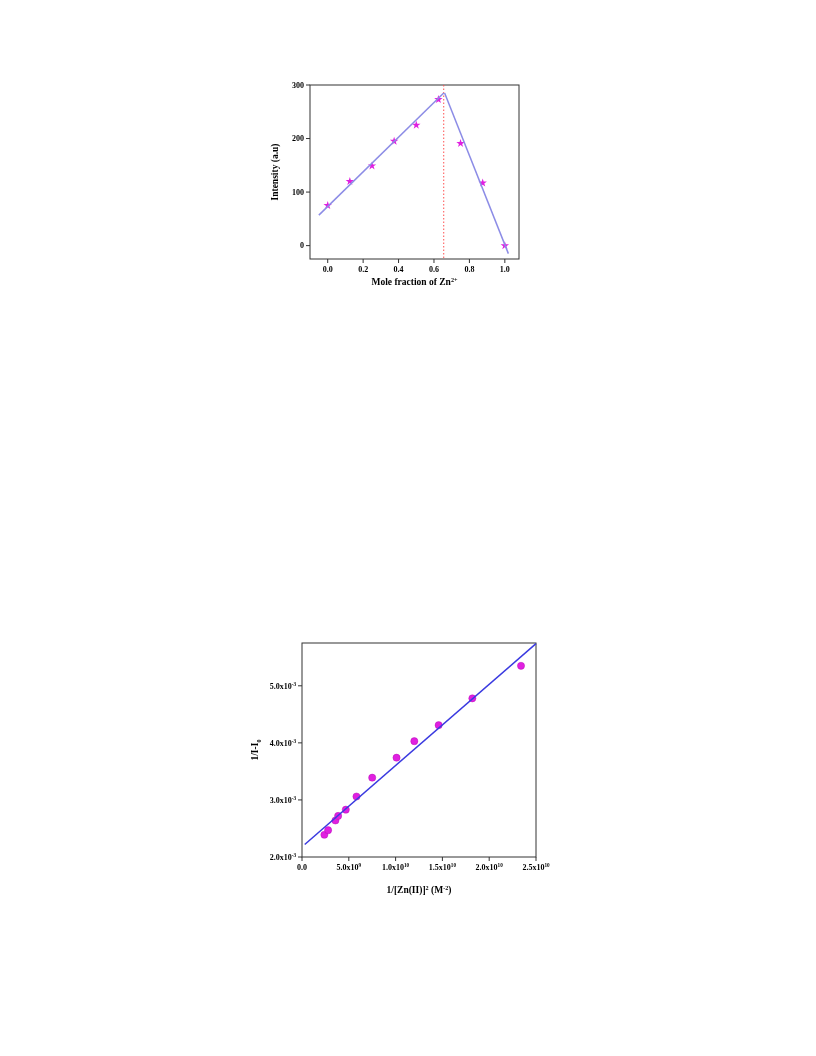 The image size is (816, 1056). What do you see at coordinates (283, 742) in the screenshot?
I see `y-tick-label: 4.0x10$^{-3}$` at bounding box center [283, 742].